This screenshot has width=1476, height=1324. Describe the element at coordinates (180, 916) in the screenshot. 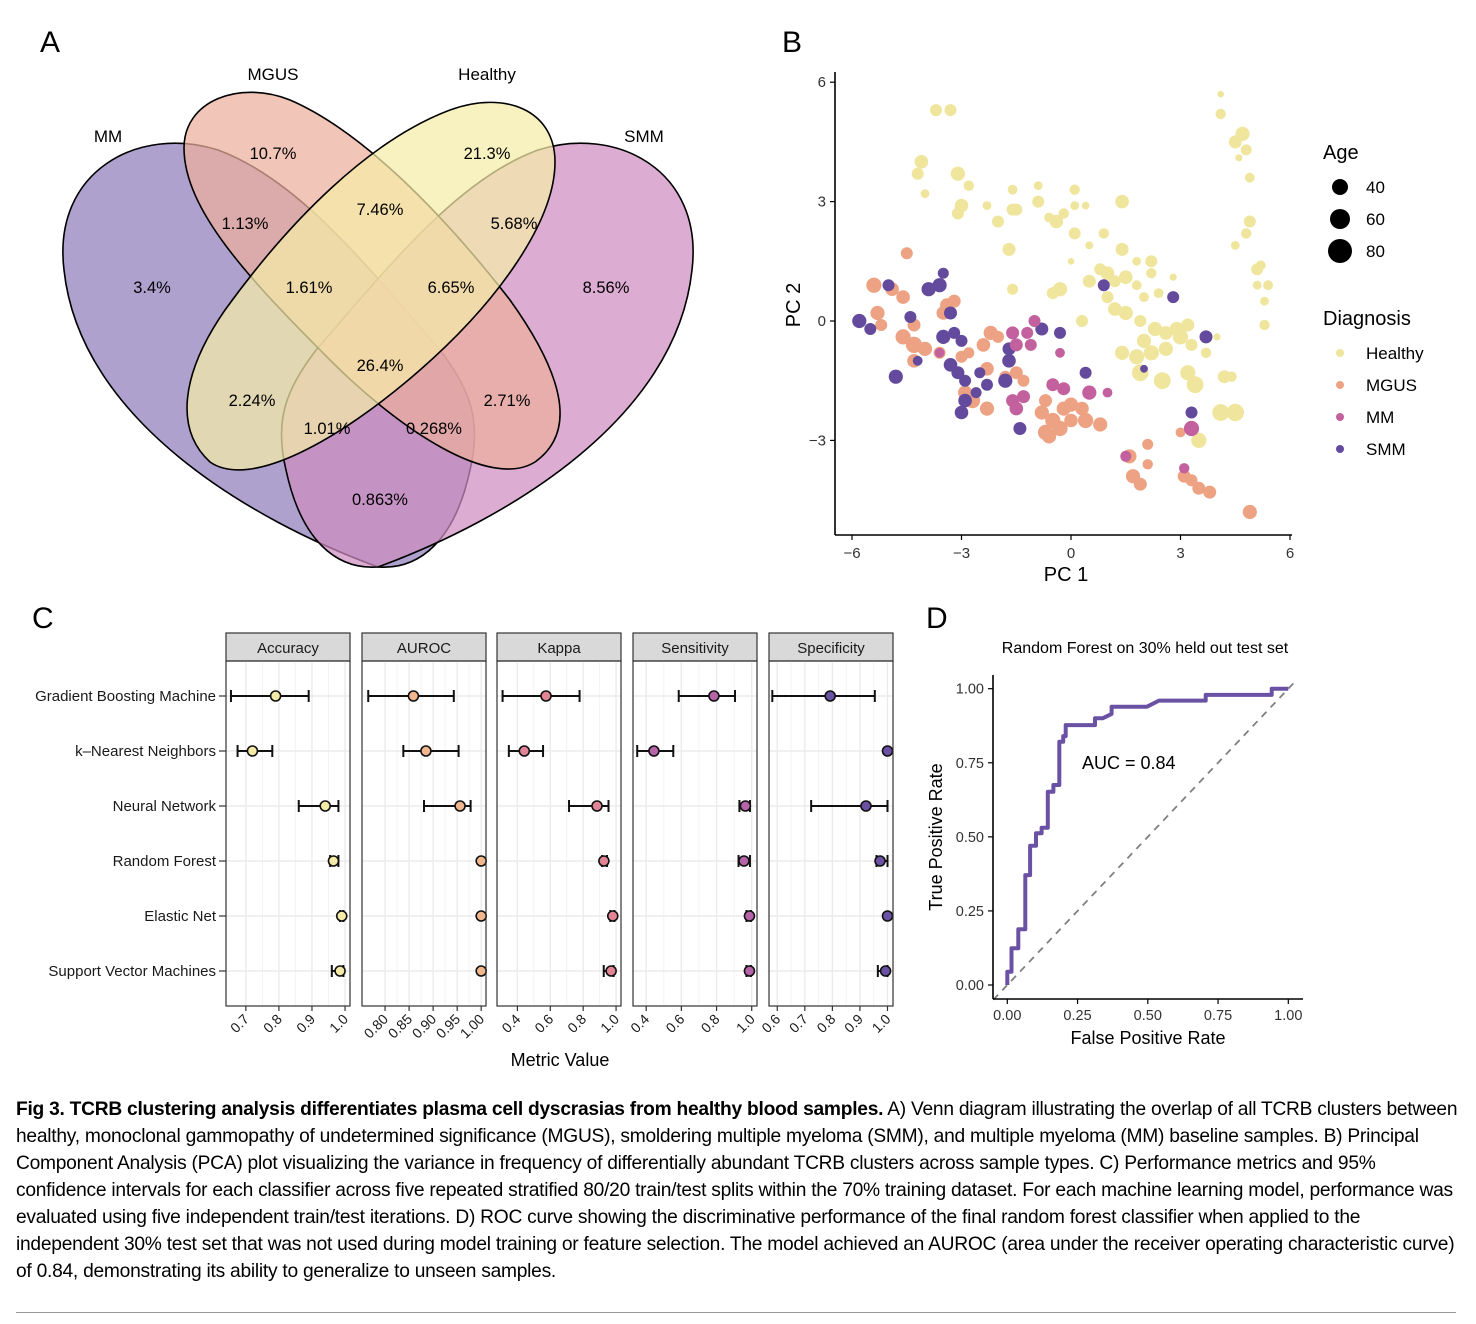

I see `model-label: Elastic Net` at that location.